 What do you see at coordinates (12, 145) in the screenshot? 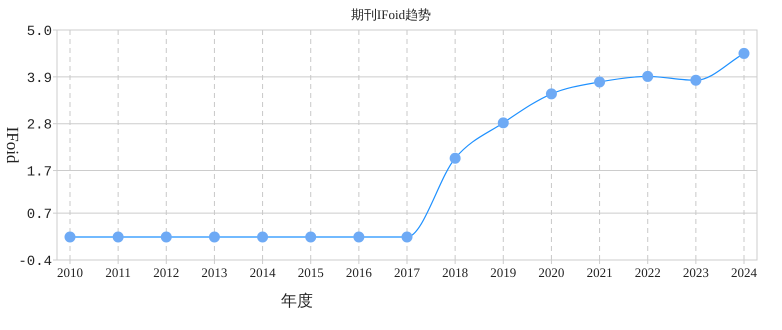
I see `y-axis-title: IFoid` at bounding box center [12, 145].